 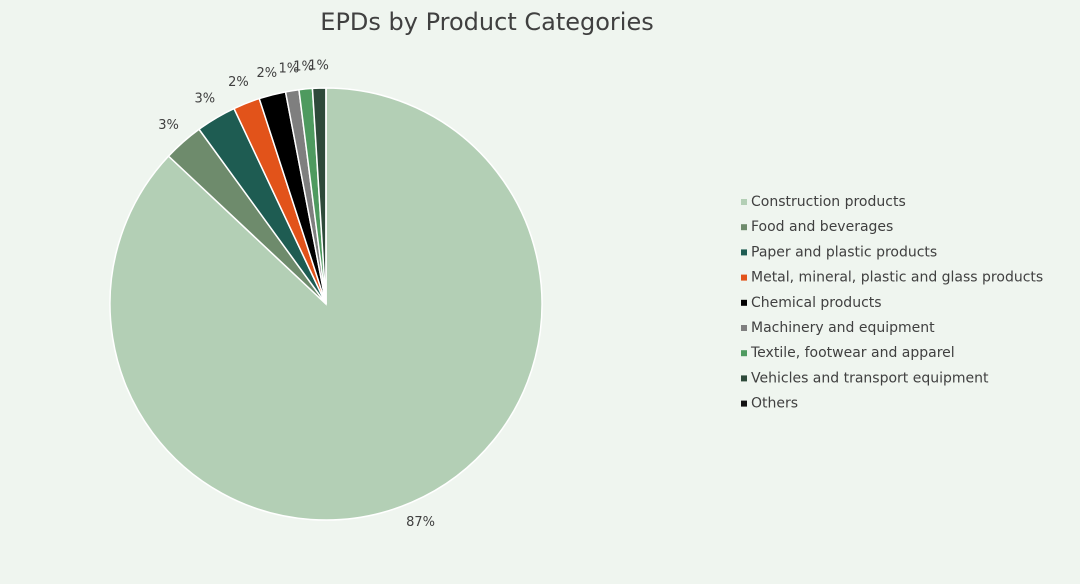 I want to click on legend-label: Others, so click(x=774, y=404).